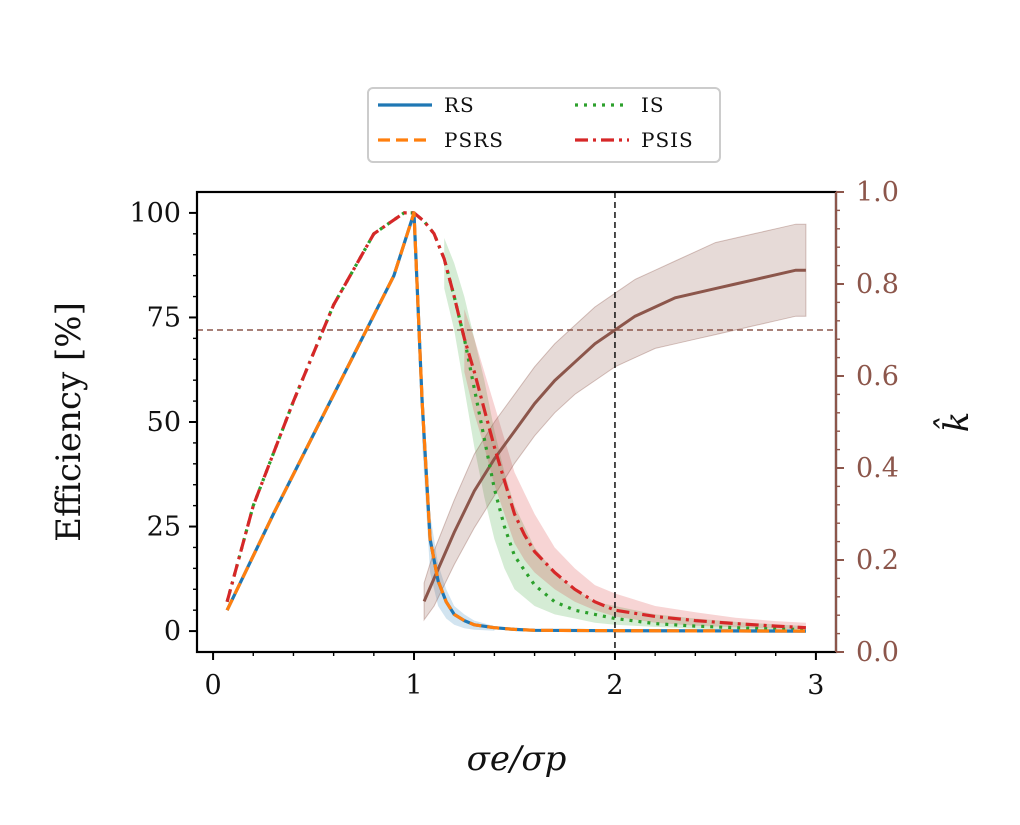 The width and height of the screenshot is (1020, 825). What do you see at coordinates (155, 213) in the screenshot?
I see `y-tick-label: 100` at bounding box center [155, 213].